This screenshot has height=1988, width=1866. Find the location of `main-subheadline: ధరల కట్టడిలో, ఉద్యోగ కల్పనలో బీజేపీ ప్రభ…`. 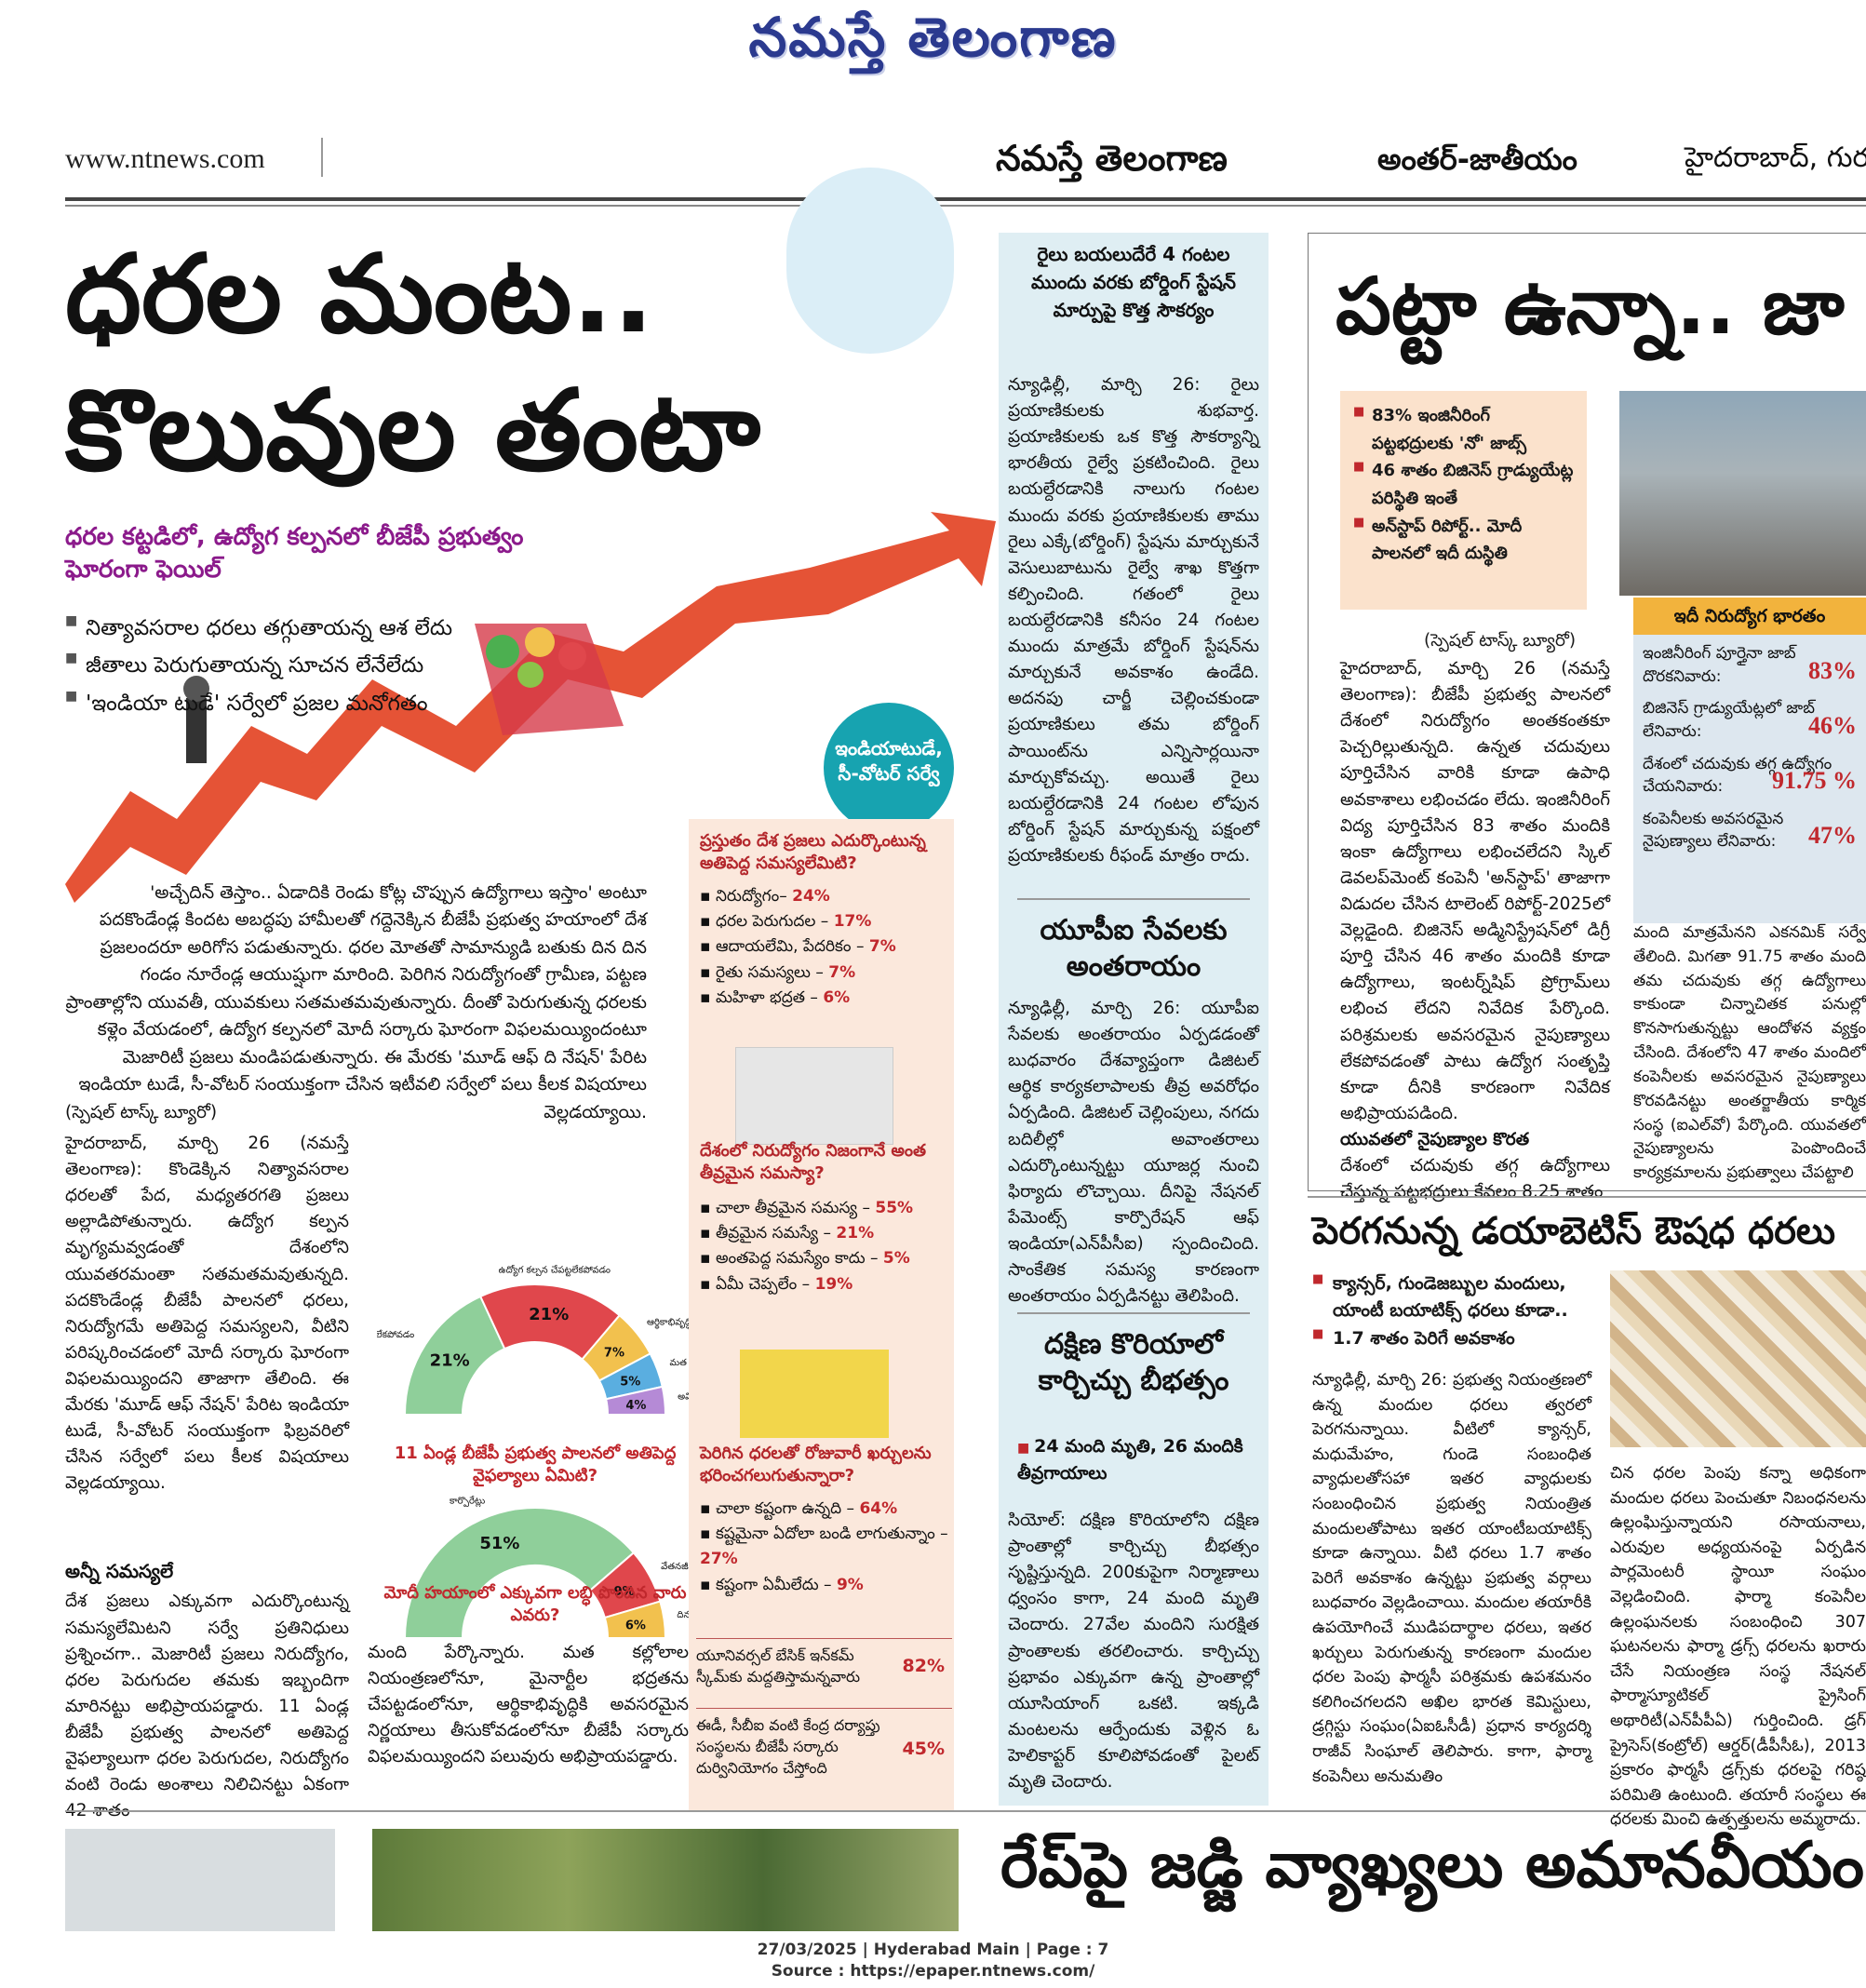

main-subheadline: ధరల కట్టడిలో, ఉద్యోగ కల్పనలో బీజేపీ ప్రభ… is located at coordinates (294, 553).